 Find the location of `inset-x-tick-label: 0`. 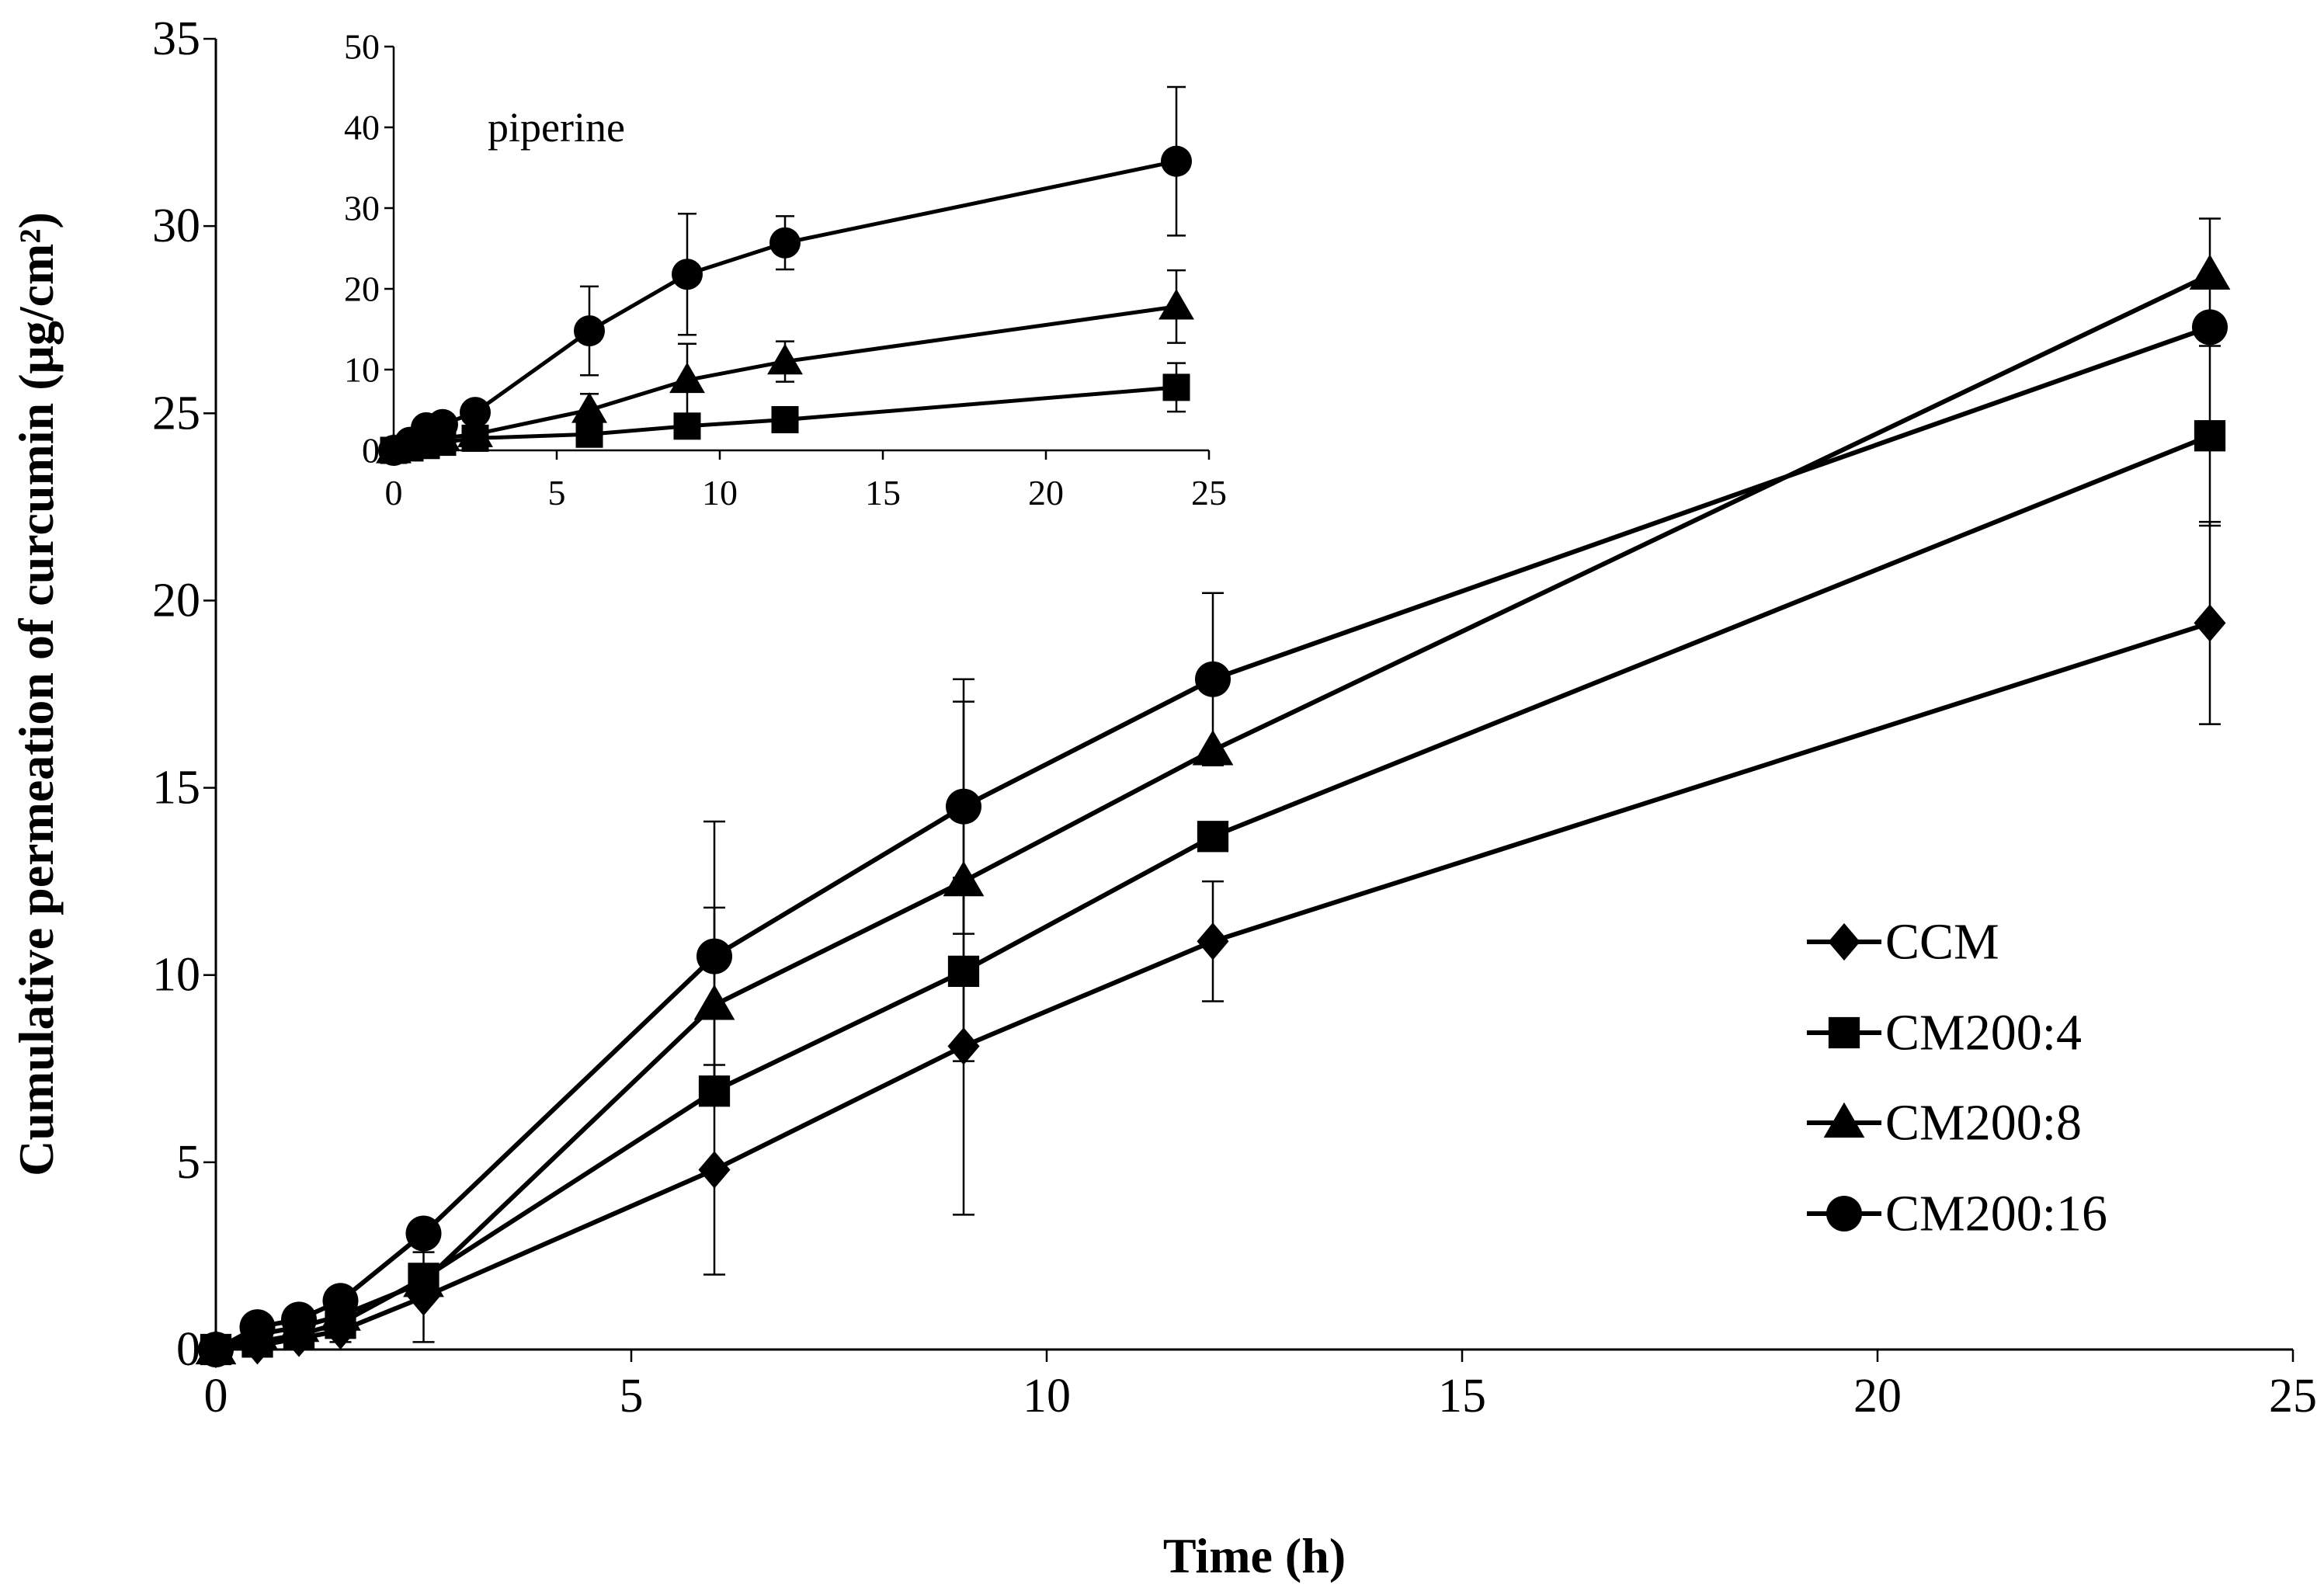

inset-x-tick-label: 0 is located at coordinates (394, 493).